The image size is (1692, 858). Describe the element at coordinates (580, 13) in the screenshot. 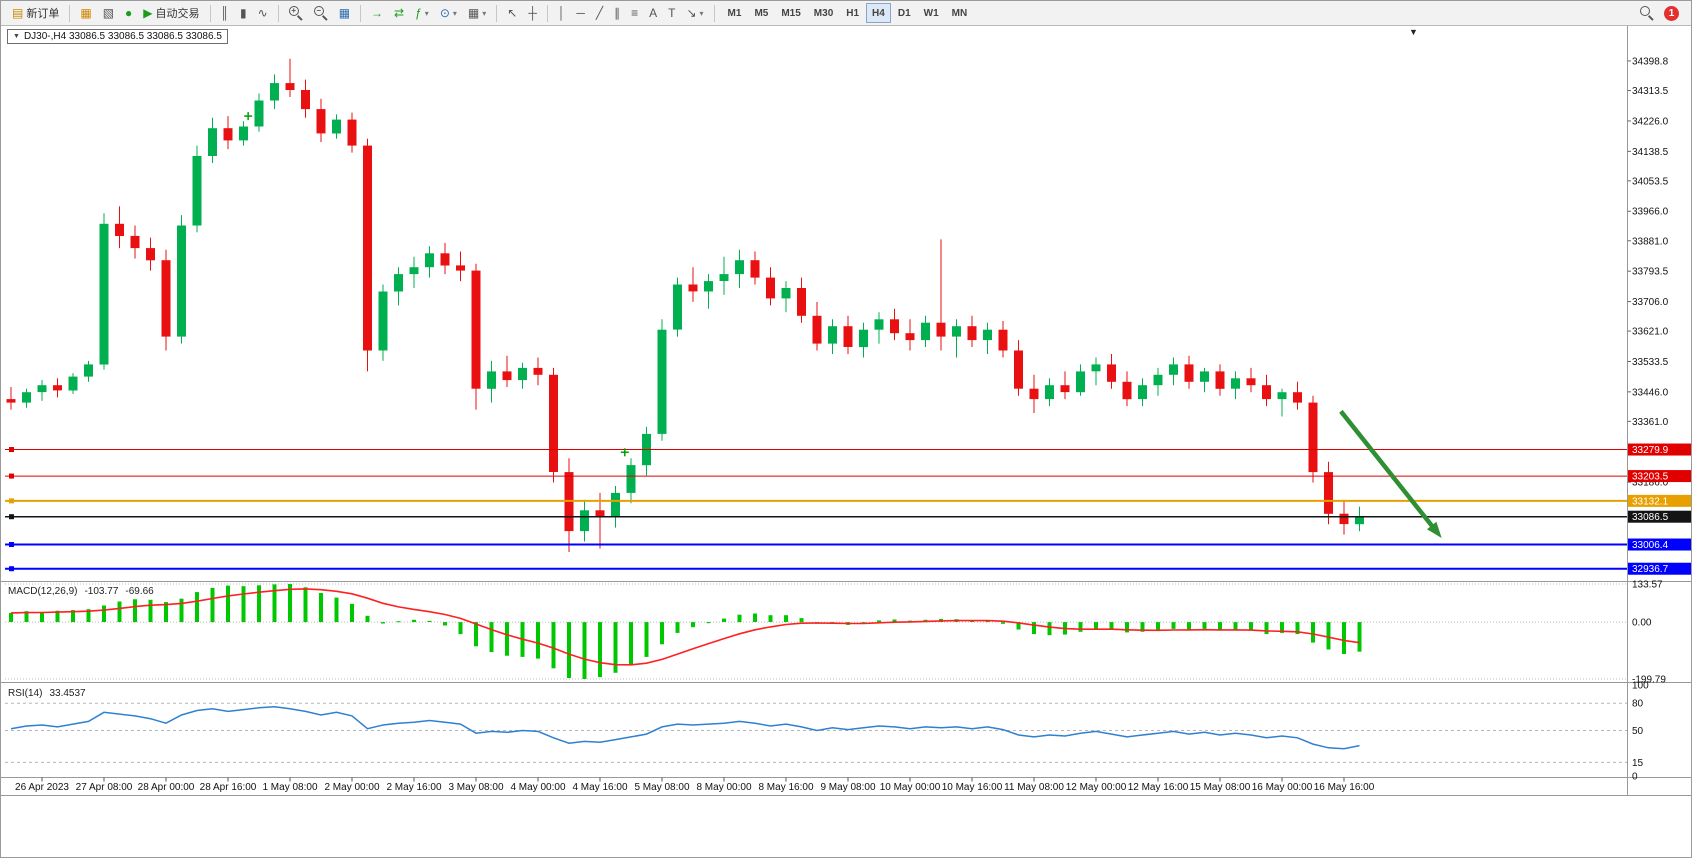

I see `horizontal-line-button: ─` at that location.